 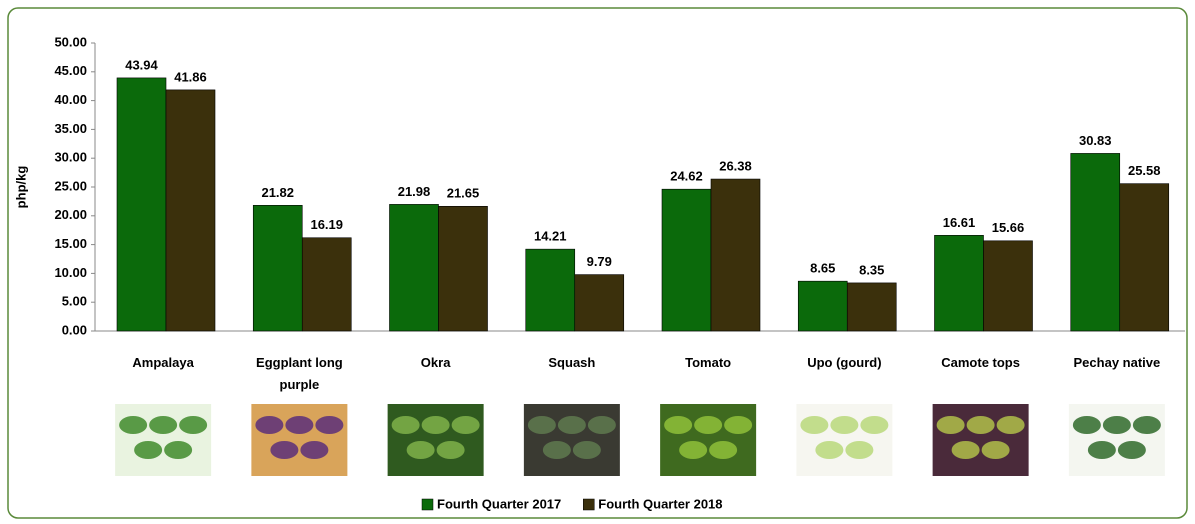 I want to click on data-label: 15.66, so click(x=1008, y=227).